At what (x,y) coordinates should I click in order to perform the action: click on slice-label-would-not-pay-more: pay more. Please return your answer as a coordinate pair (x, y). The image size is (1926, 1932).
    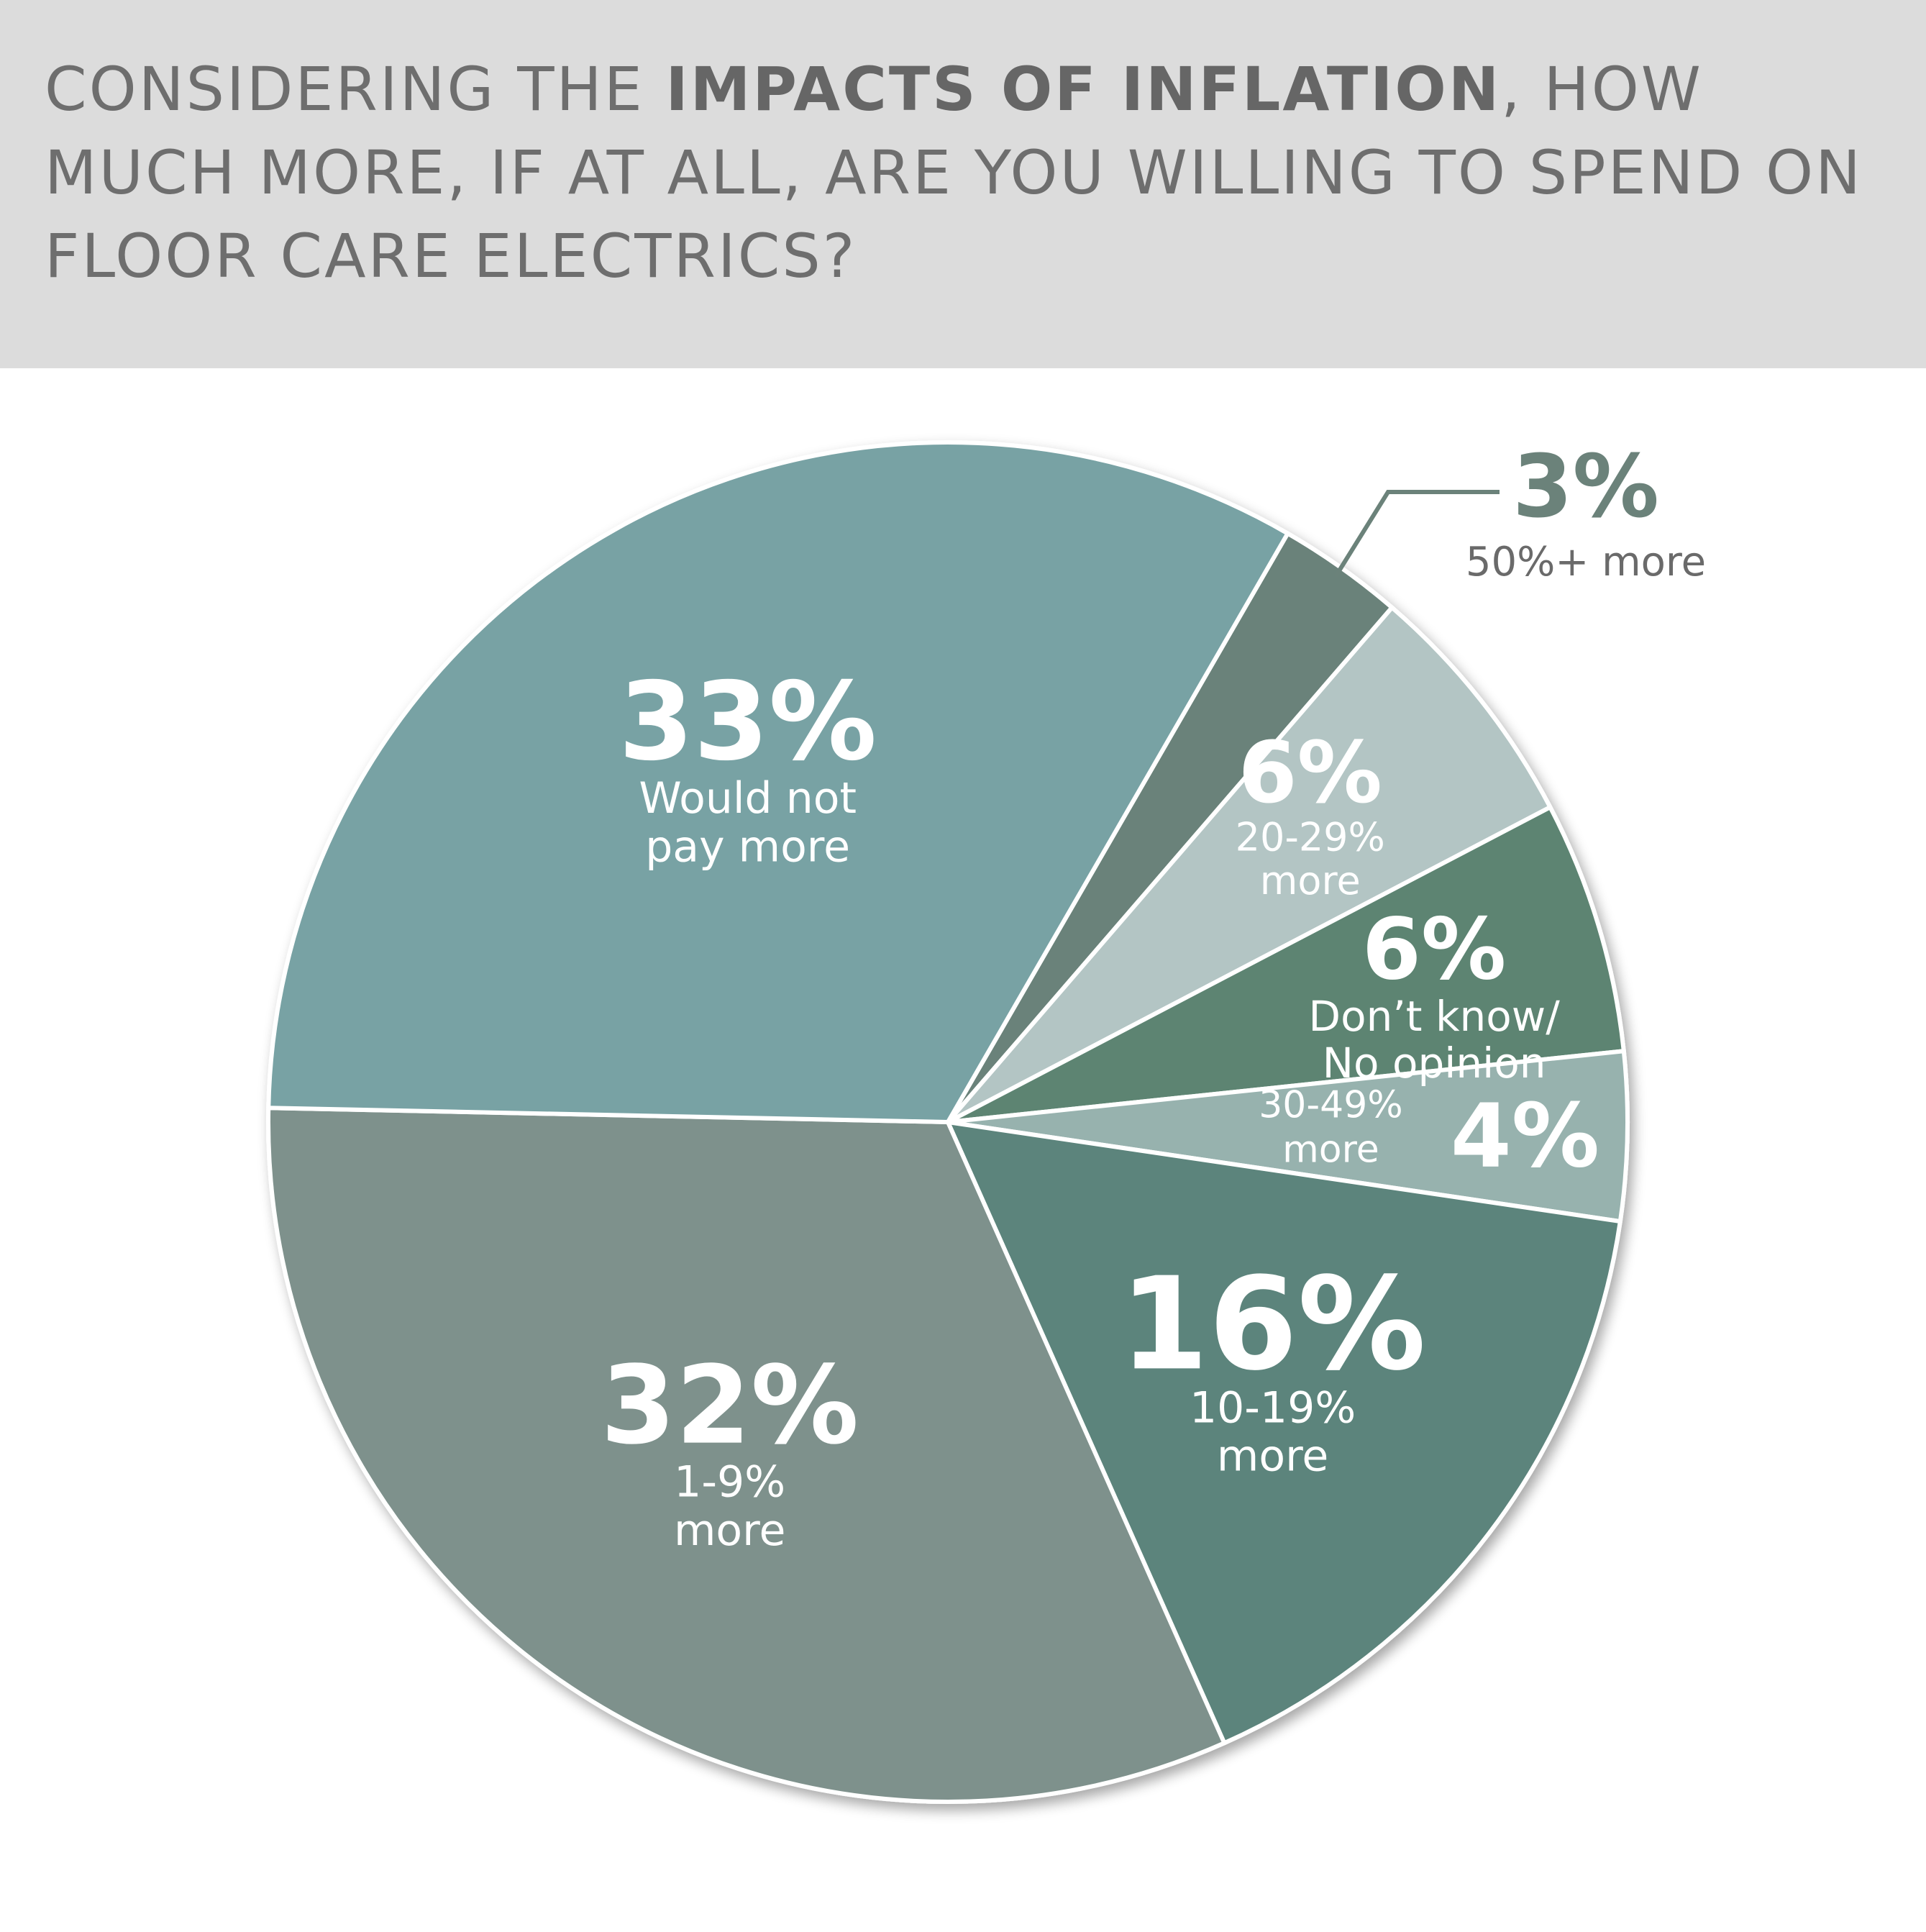
    Looking at the image, I should click on (747, 847).